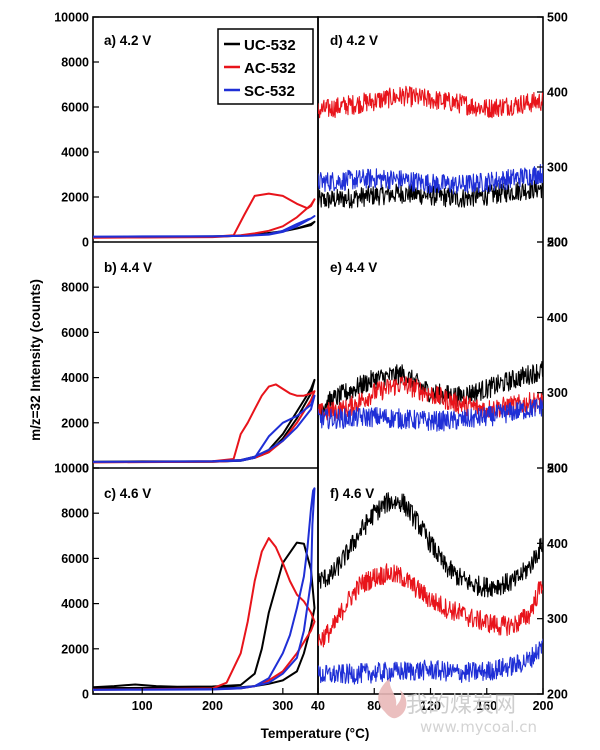 The width and height of the screenshot is (600, 750). I want to click on flame-logo-icon, so click(392, 698).